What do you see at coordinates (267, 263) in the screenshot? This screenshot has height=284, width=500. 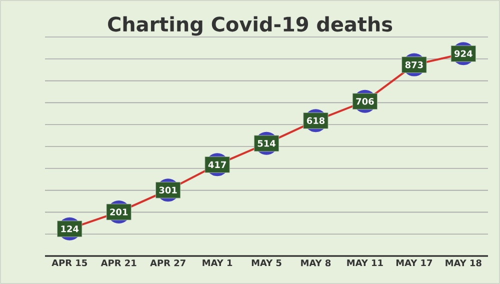 I see `x-tick-label: MAY 5` at bounding box center [267, 263].